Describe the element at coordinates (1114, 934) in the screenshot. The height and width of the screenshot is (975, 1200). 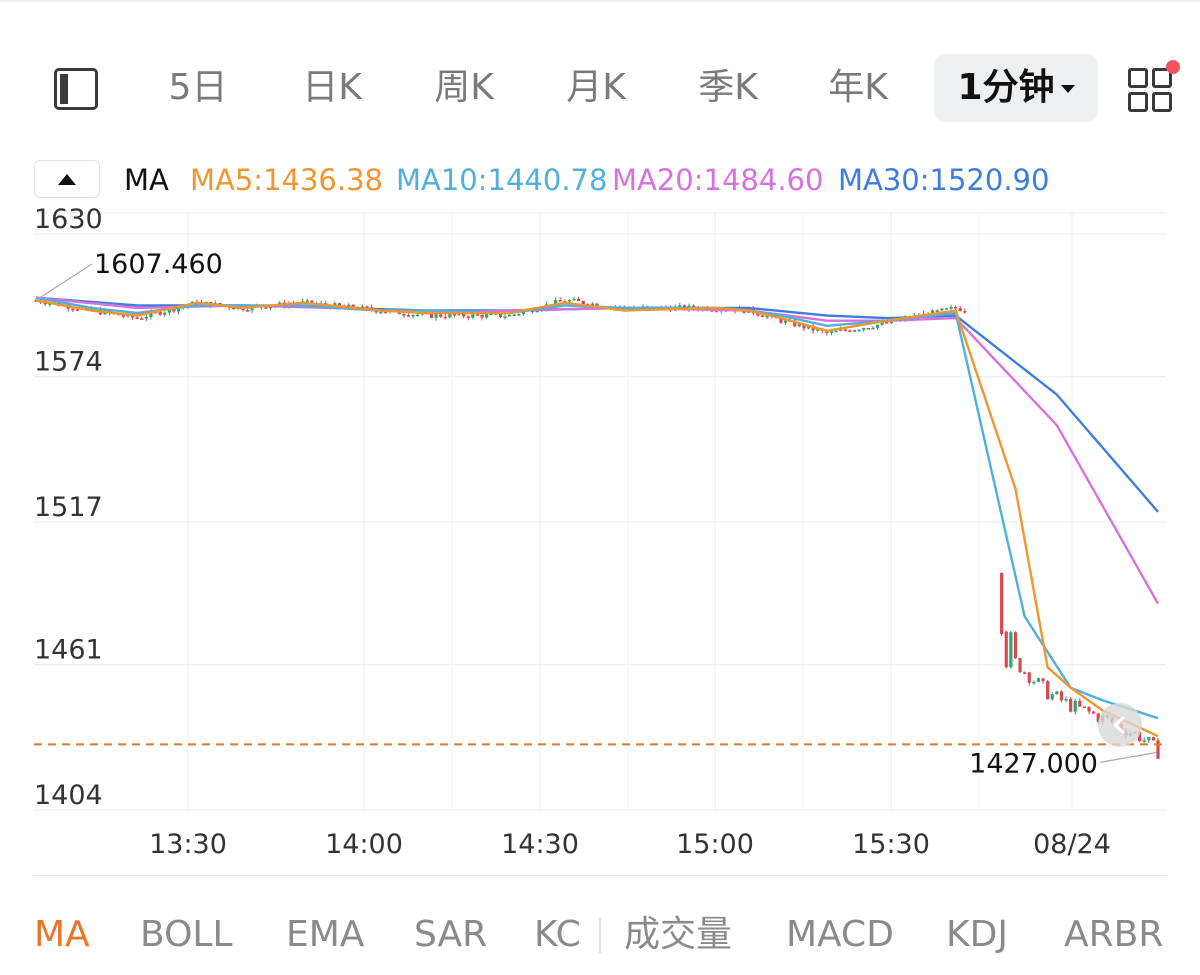
I see `indicator-arbr: ARBR` at that location.